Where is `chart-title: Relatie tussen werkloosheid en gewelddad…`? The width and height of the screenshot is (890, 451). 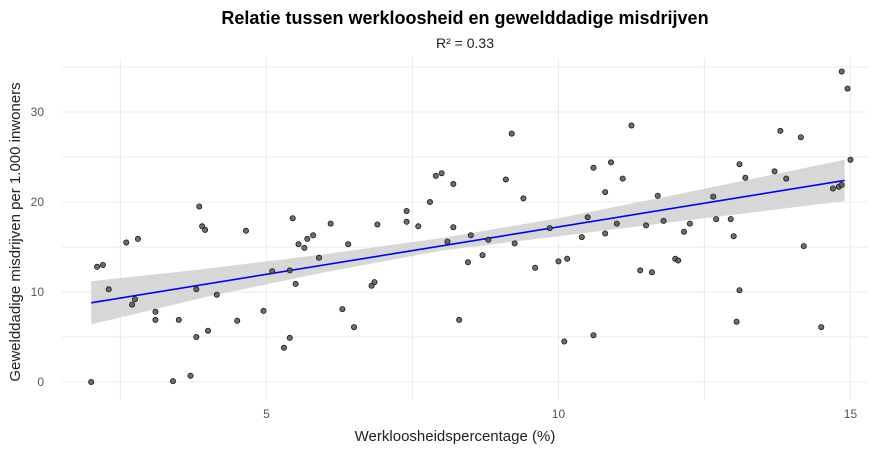 chart-title: Relatie tussen werkloosheid en gewelddad… is located at coordinates (464, 18).